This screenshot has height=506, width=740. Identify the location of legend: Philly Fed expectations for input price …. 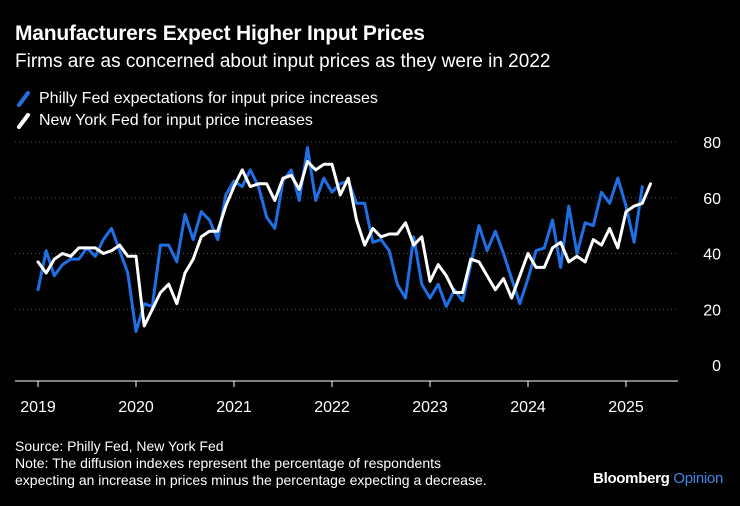
(196, 110).